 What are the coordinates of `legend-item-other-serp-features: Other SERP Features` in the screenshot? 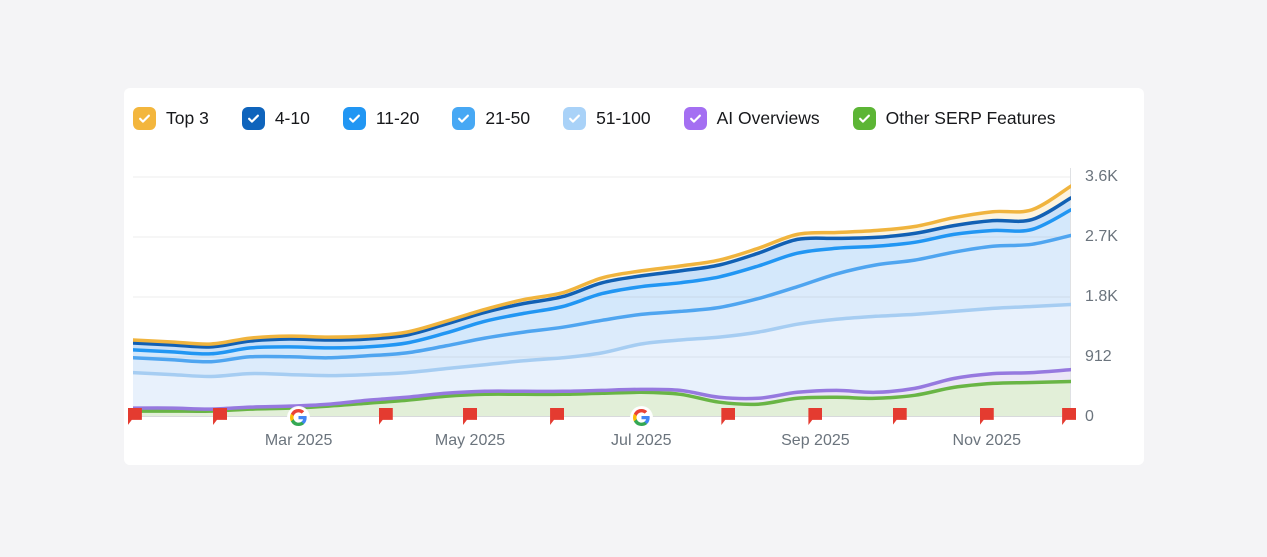 It's located at (954, 118).